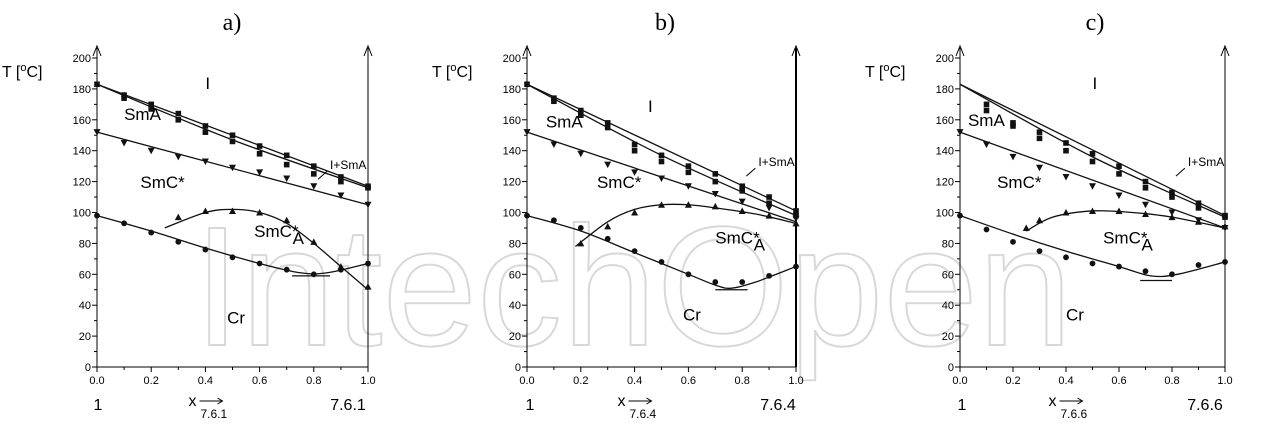 This screenshot has height=425, width=1267. What do you see at coordinates (795, 381) in the screenshot?
I see `x-tick-label: 1.0` at bounding box center [795, 381].